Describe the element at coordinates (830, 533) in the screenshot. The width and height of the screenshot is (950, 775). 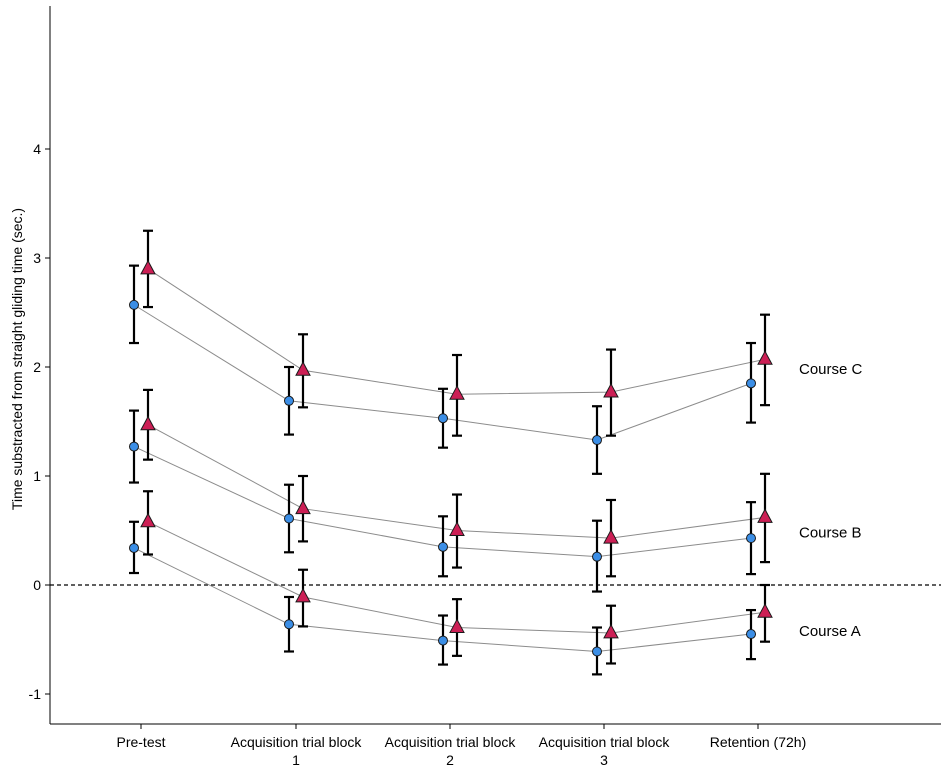
I see `course-label: Course B` at that location.